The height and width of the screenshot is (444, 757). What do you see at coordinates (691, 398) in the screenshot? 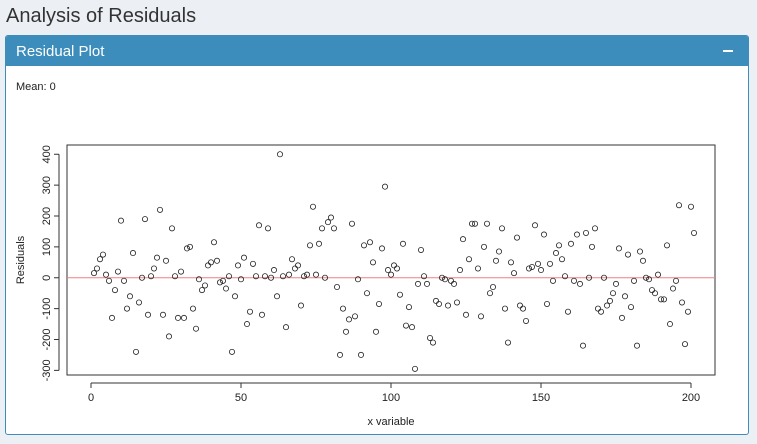
I see `x-tick-label: 200` at bounding box center [691, 398].